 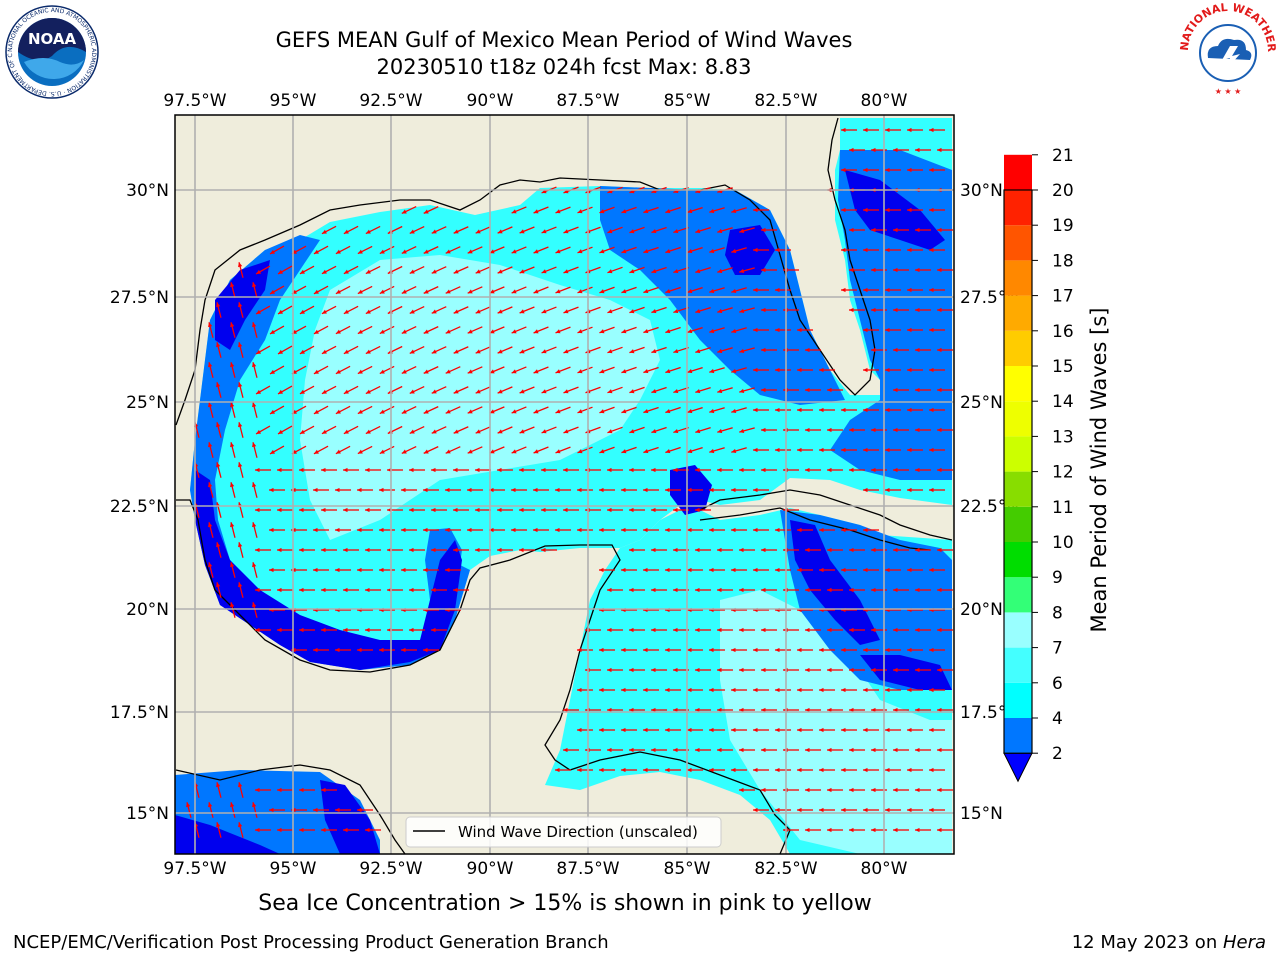 I want to click on colorbar-tick-label-12: 16, so click(x=1063, y=332).